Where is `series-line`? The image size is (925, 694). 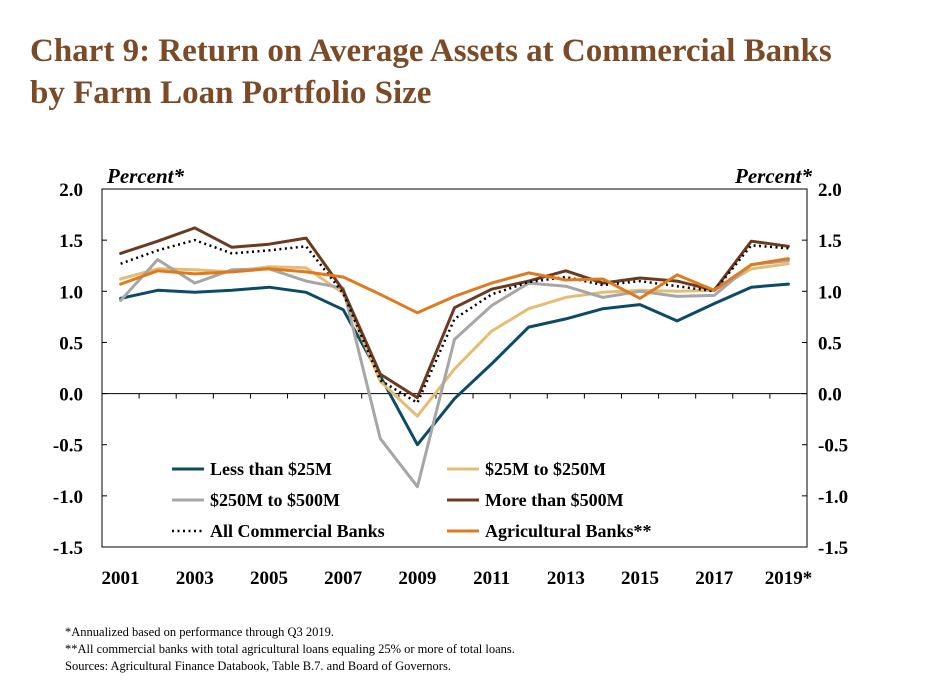 series-line is located at coordinates (454, 286).